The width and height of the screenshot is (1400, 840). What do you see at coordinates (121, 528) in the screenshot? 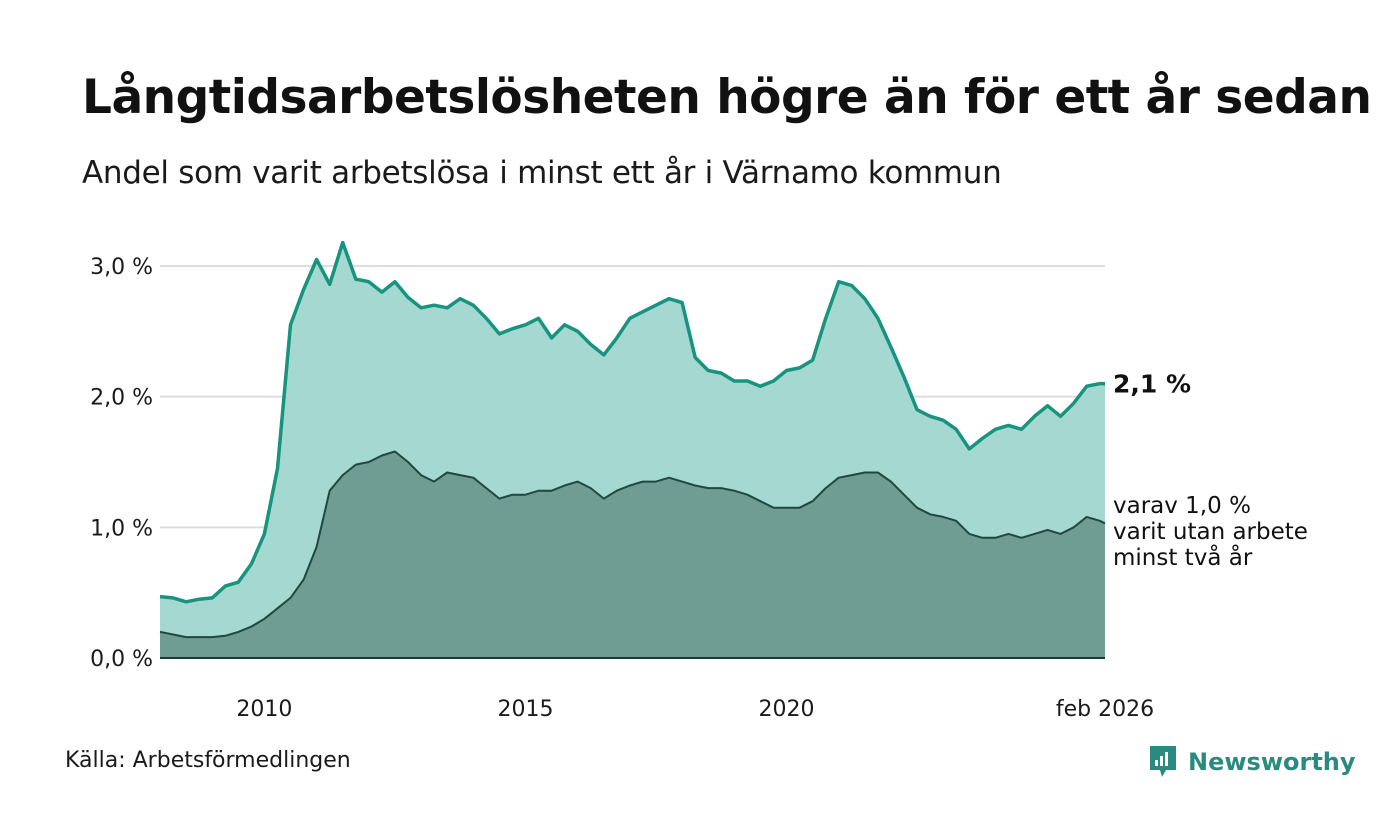
I see `y-tick-label: 1,0 %` at bounding box center [121, 528].